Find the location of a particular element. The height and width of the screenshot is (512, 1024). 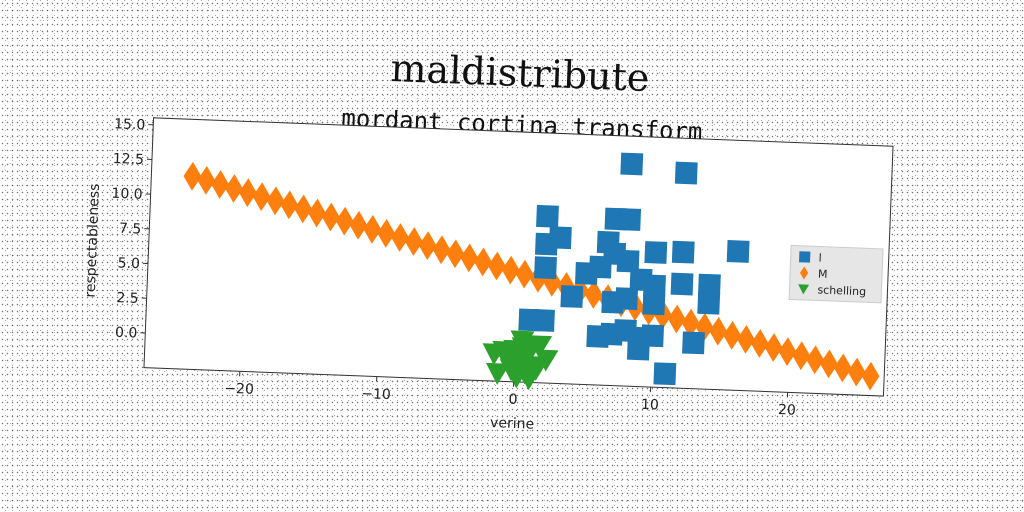

series-schelling is located at coordinates (520, 360).